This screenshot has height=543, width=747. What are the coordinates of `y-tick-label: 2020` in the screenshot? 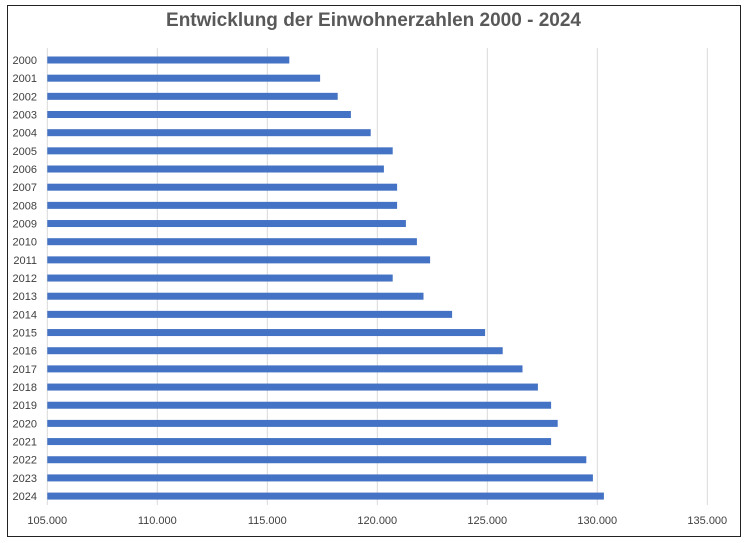 It's located at (25, 424).